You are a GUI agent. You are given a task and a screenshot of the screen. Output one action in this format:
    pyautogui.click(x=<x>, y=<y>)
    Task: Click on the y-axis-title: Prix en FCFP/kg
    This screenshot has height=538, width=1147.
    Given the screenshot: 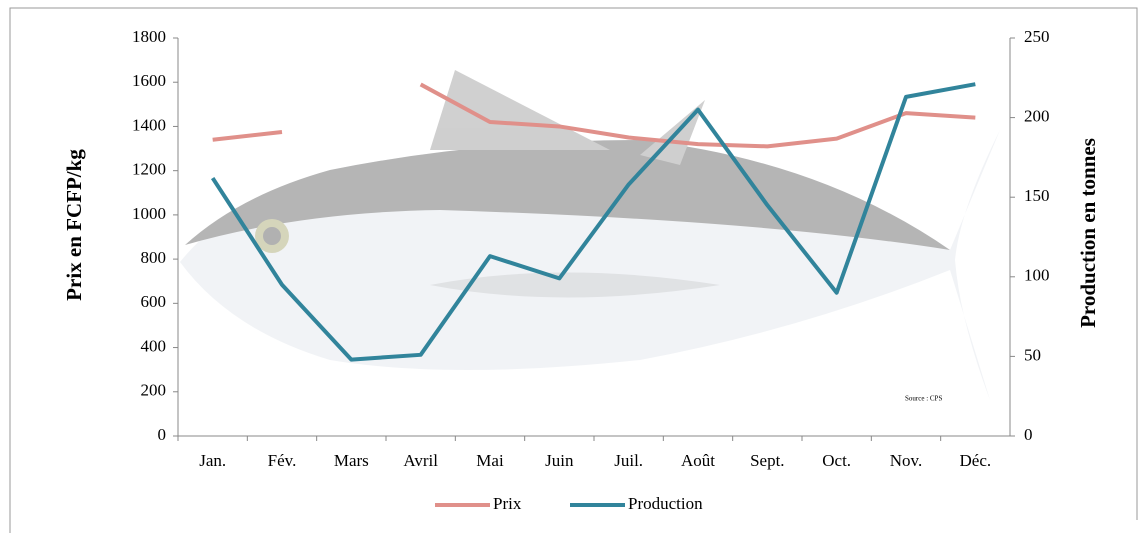 What is the action you would take?
    pyautogui.click(x=74, y=225)
    